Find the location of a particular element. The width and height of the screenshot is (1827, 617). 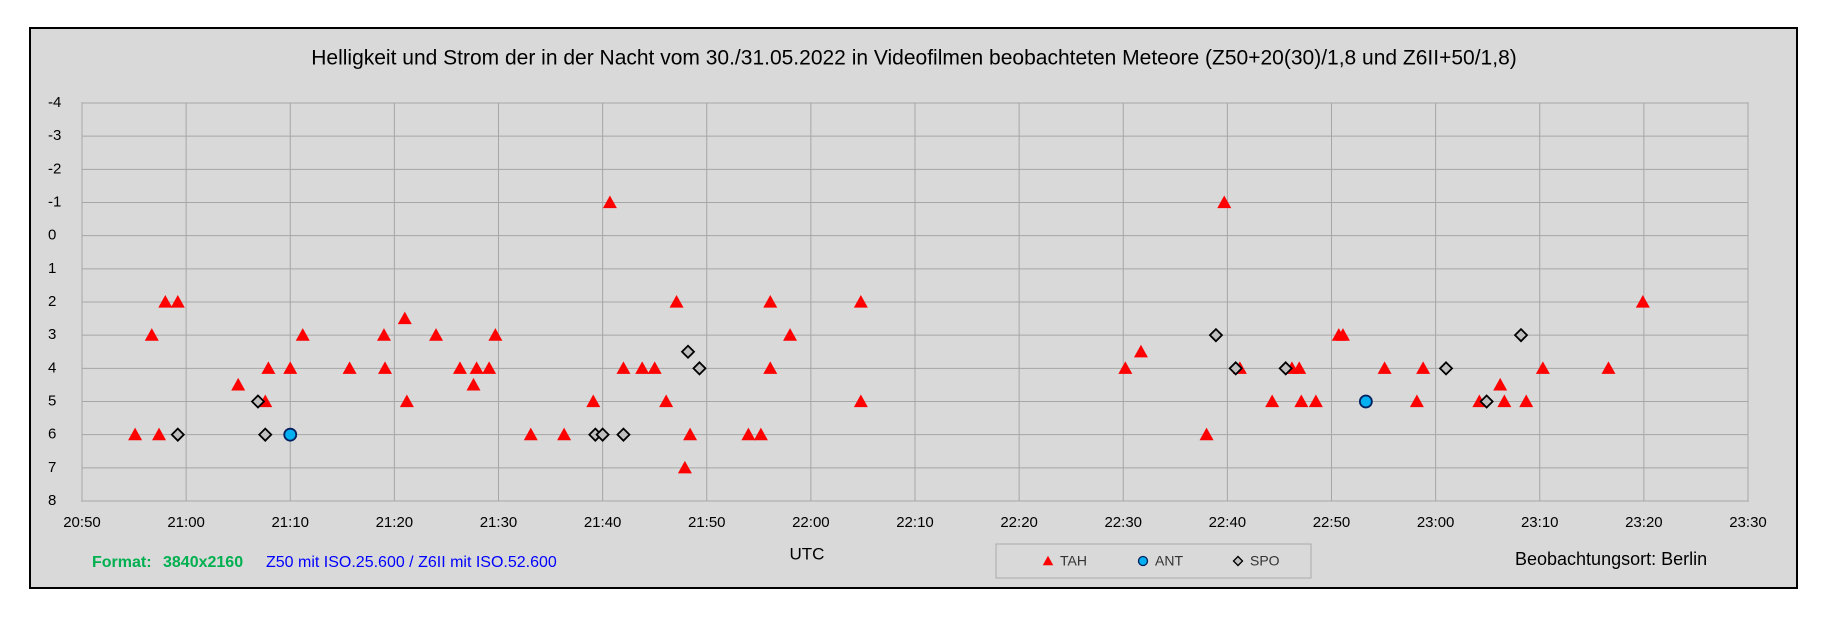

x-tick-label: 22:30 is located at coordinates (1123, 522).